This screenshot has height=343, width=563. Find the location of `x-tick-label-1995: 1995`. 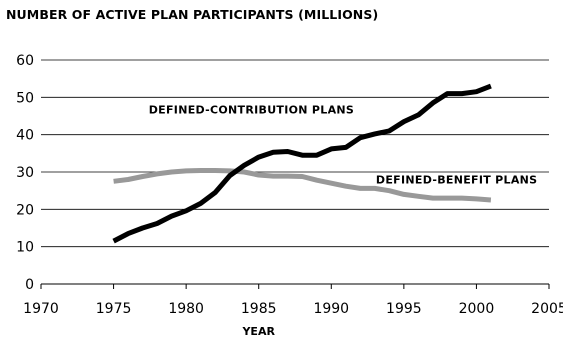

x-tick-label-1995: 1995 is located at coordinates (404, 309).